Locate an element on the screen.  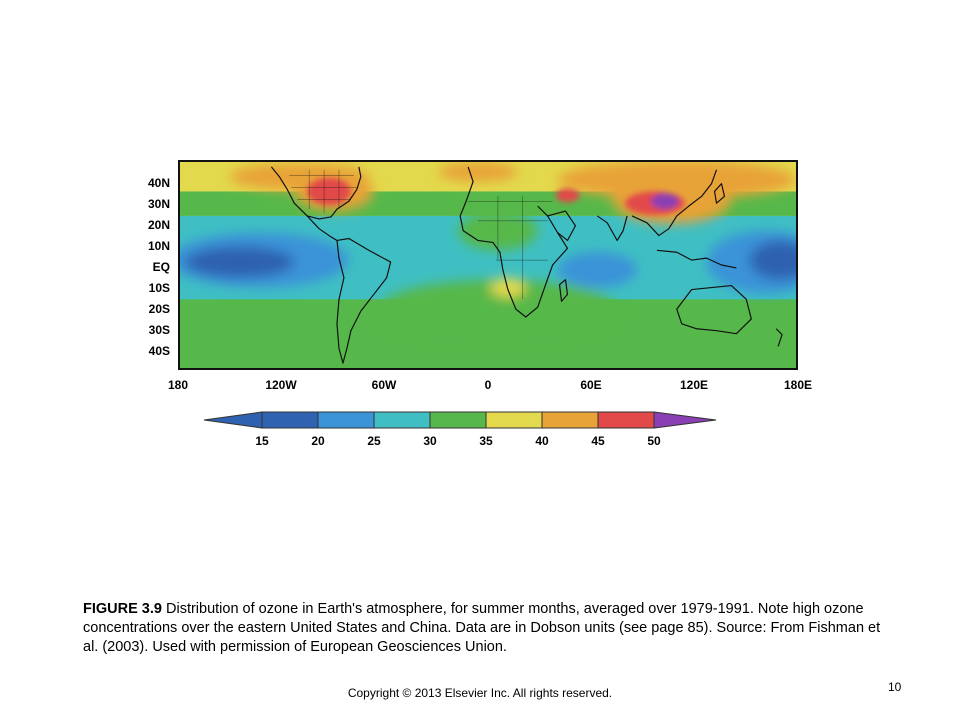
pacific-low-east-core is located at coordinates (239, 262).